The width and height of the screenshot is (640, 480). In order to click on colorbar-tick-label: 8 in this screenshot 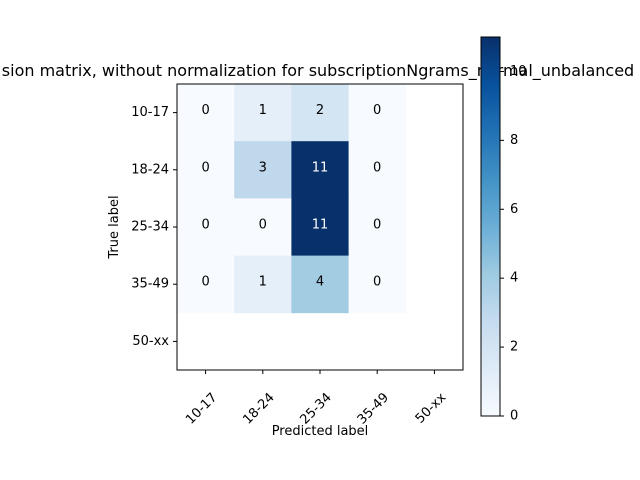, I will do `click(514, 140)`.